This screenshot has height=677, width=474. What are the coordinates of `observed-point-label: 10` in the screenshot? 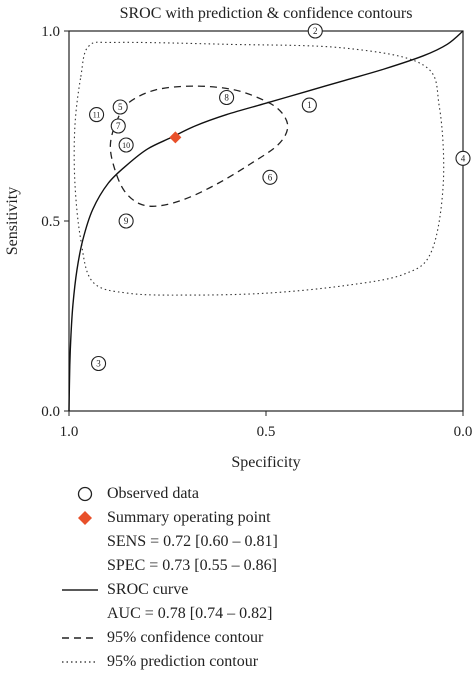 It's located at (126, 145).